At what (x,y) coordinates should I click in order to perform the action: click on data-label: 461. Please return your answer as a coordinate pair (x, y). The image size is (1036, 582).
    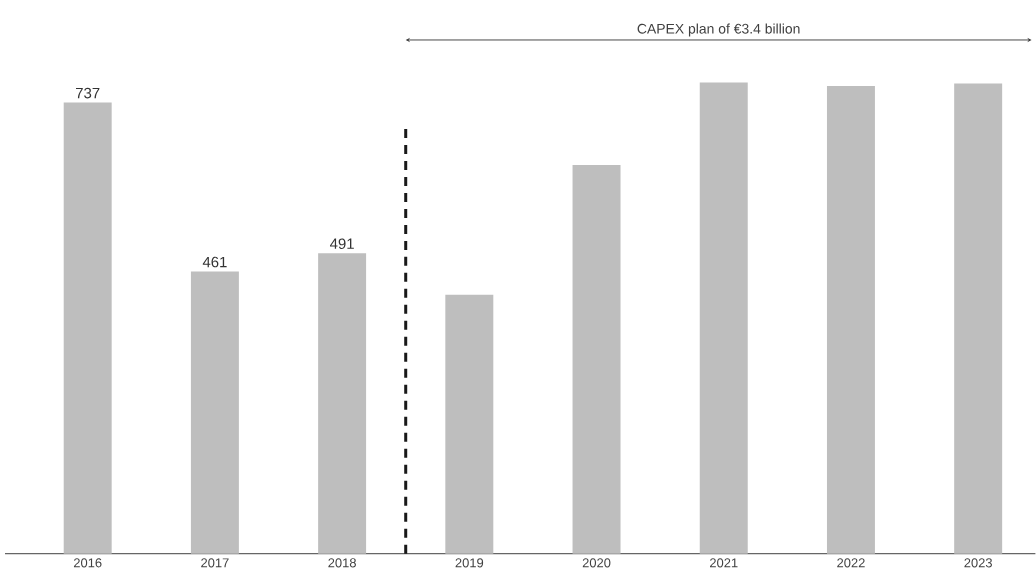
    Looking at the image, I should click on (214, 262).